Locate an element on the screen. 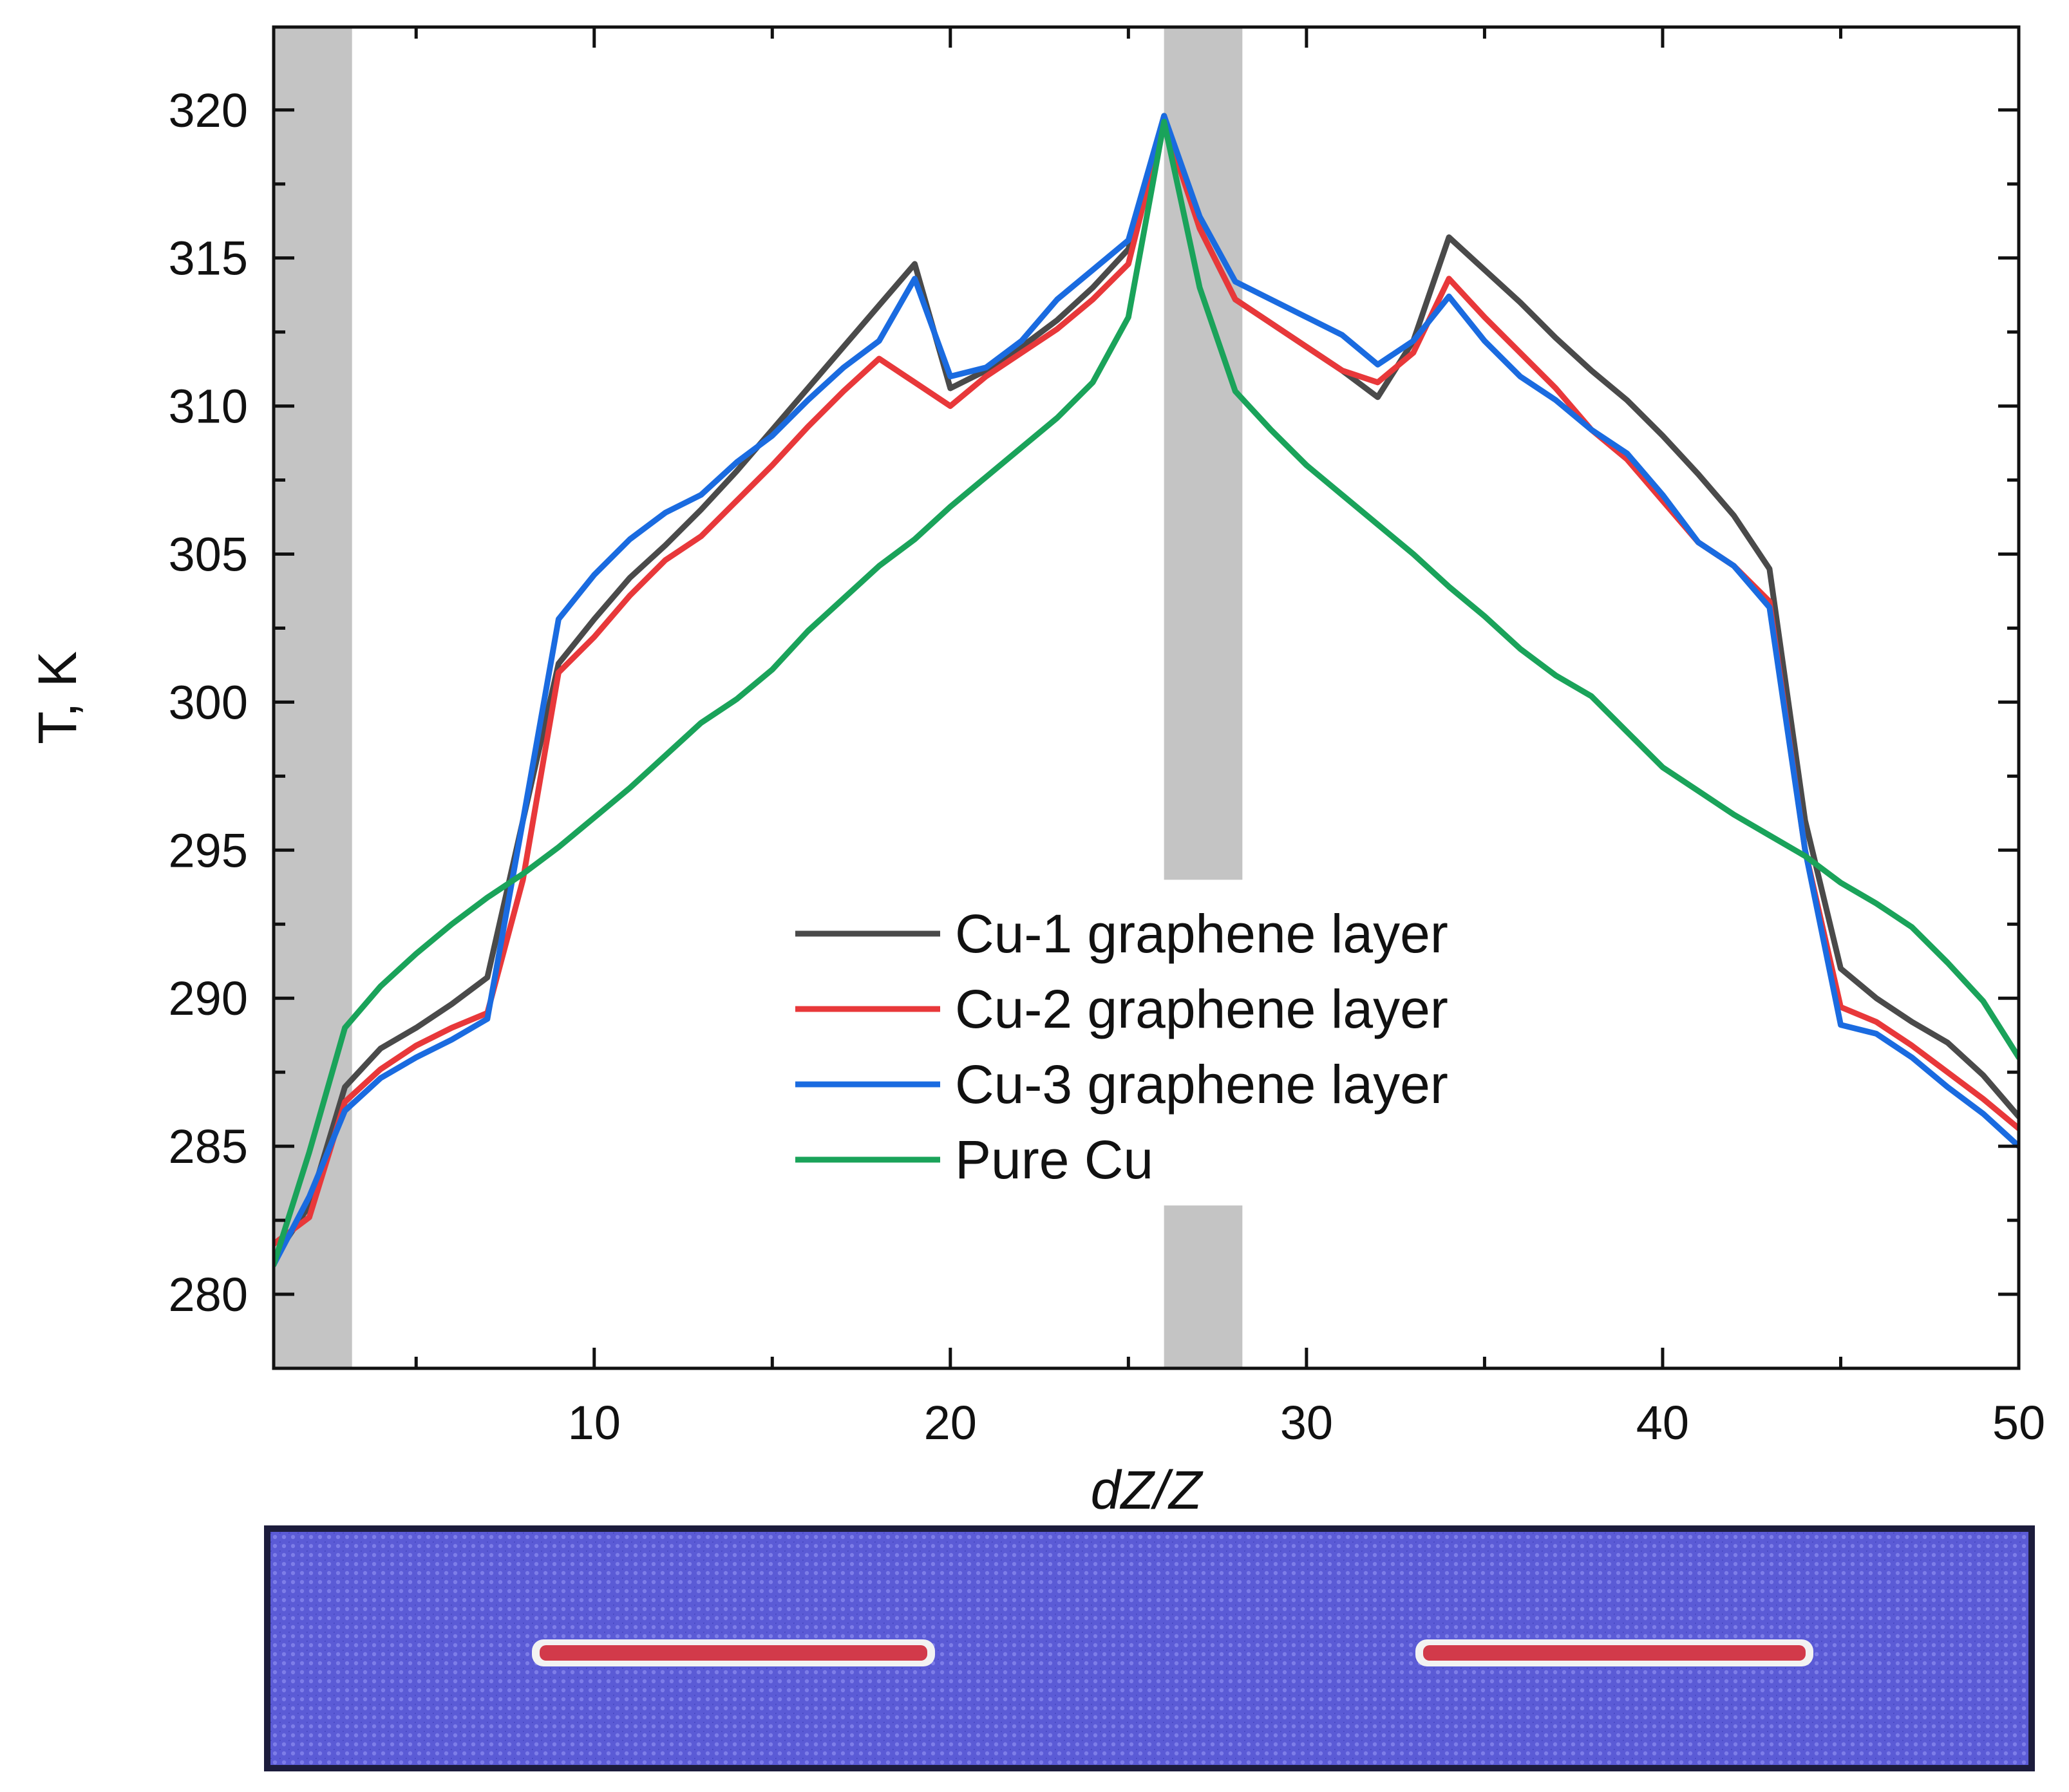  x-axis-label: dZ/Z is located at coordinates (1147, 1490).